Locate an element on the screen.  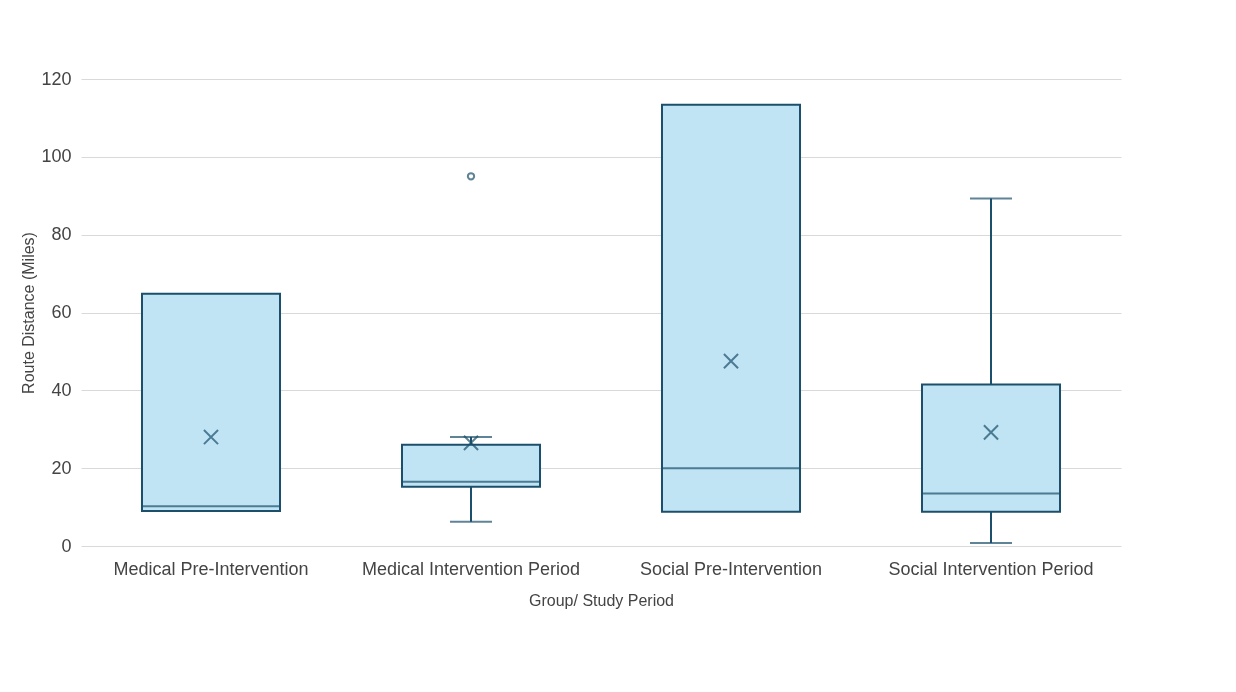
x-tick-label: Medical Intervention Period is located at coordinates (471, 568).